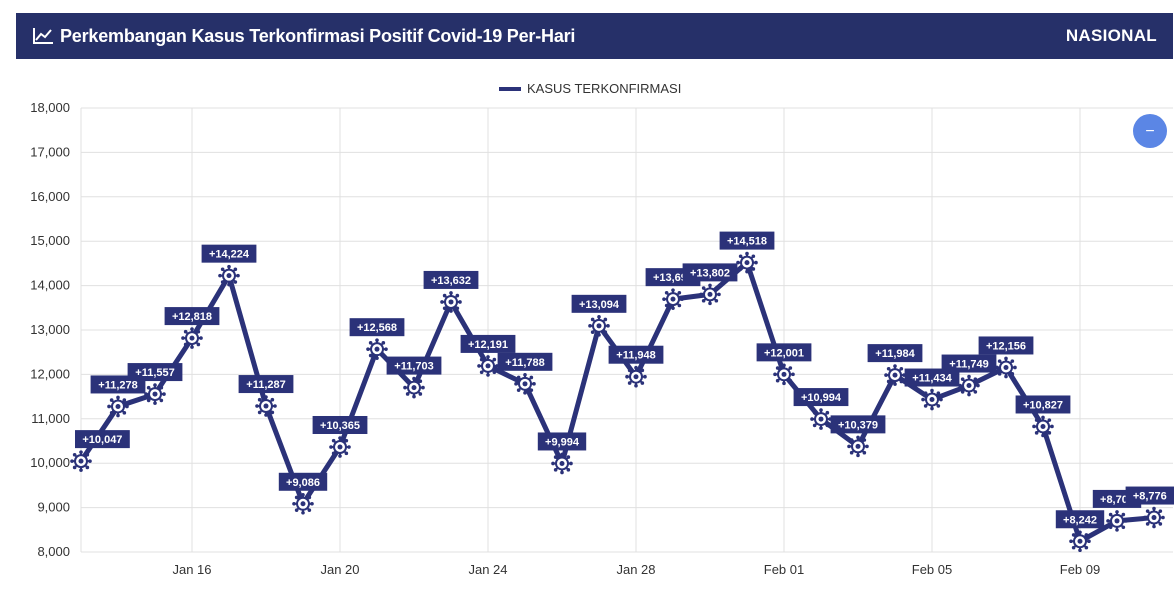  What do you see at coordinates (1006, 345) in the screenshot?
I see `data-label: +12,156` at bounding box center [1006, 345].